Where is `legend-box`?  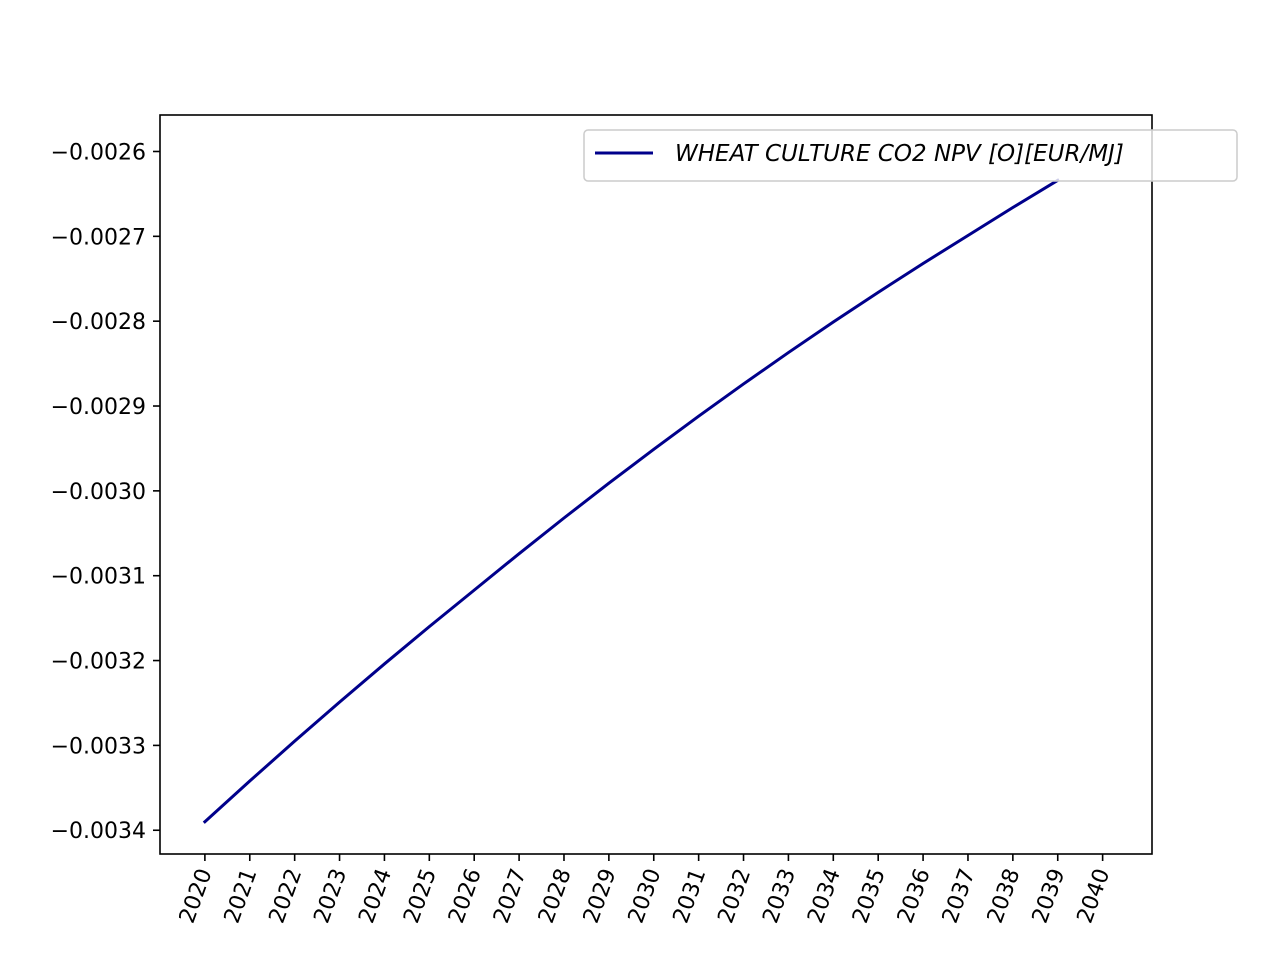
legend-box is located at coordinates (910, 155).